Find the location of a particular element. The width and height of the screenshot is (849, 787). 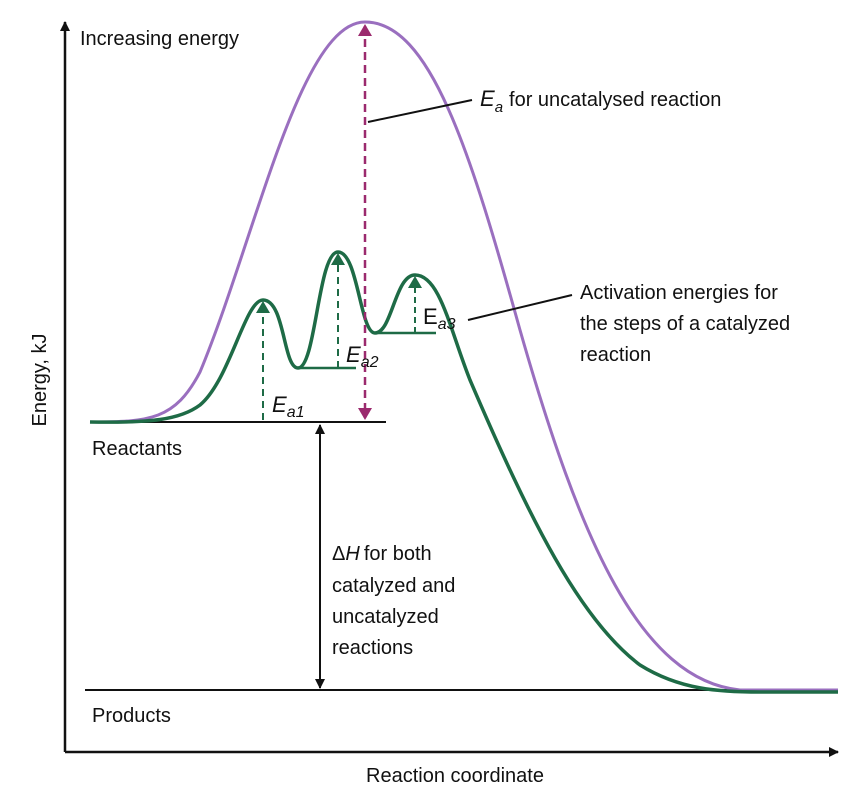

products-label: Products is located at coordinates (131, 716).